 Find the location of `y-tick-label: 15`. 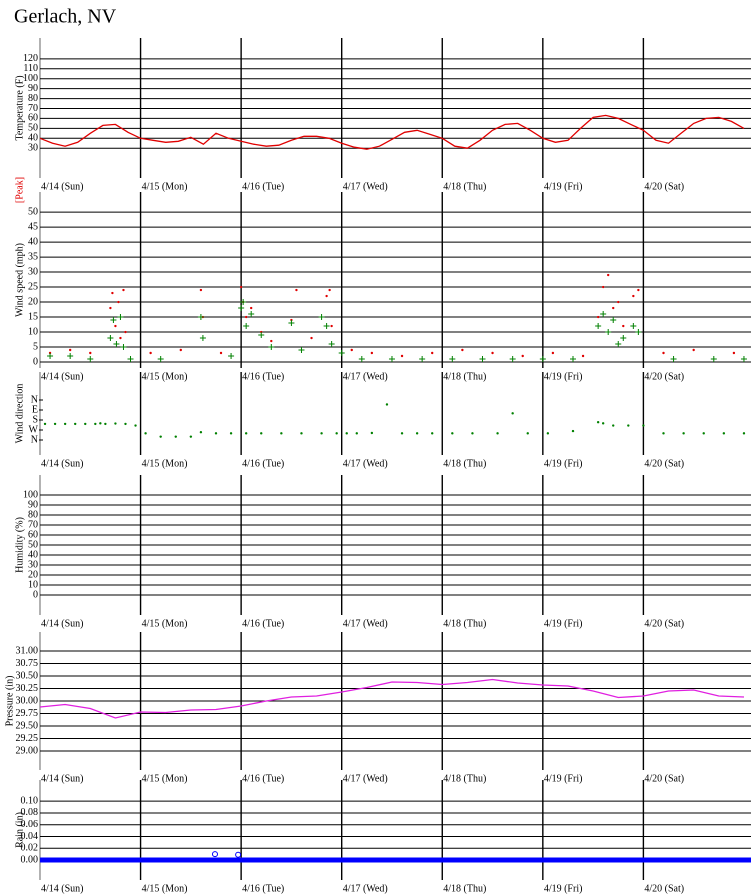

y-tick-label: 15 is located at coordinates (33, 316).